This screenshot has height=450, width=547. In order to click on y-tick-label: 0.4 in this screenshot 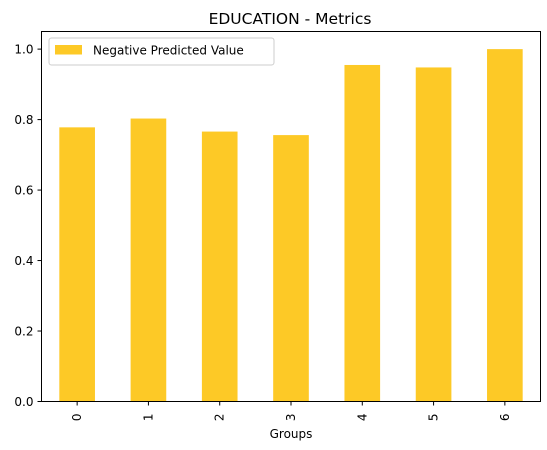, I will do `click(23, 261)`.